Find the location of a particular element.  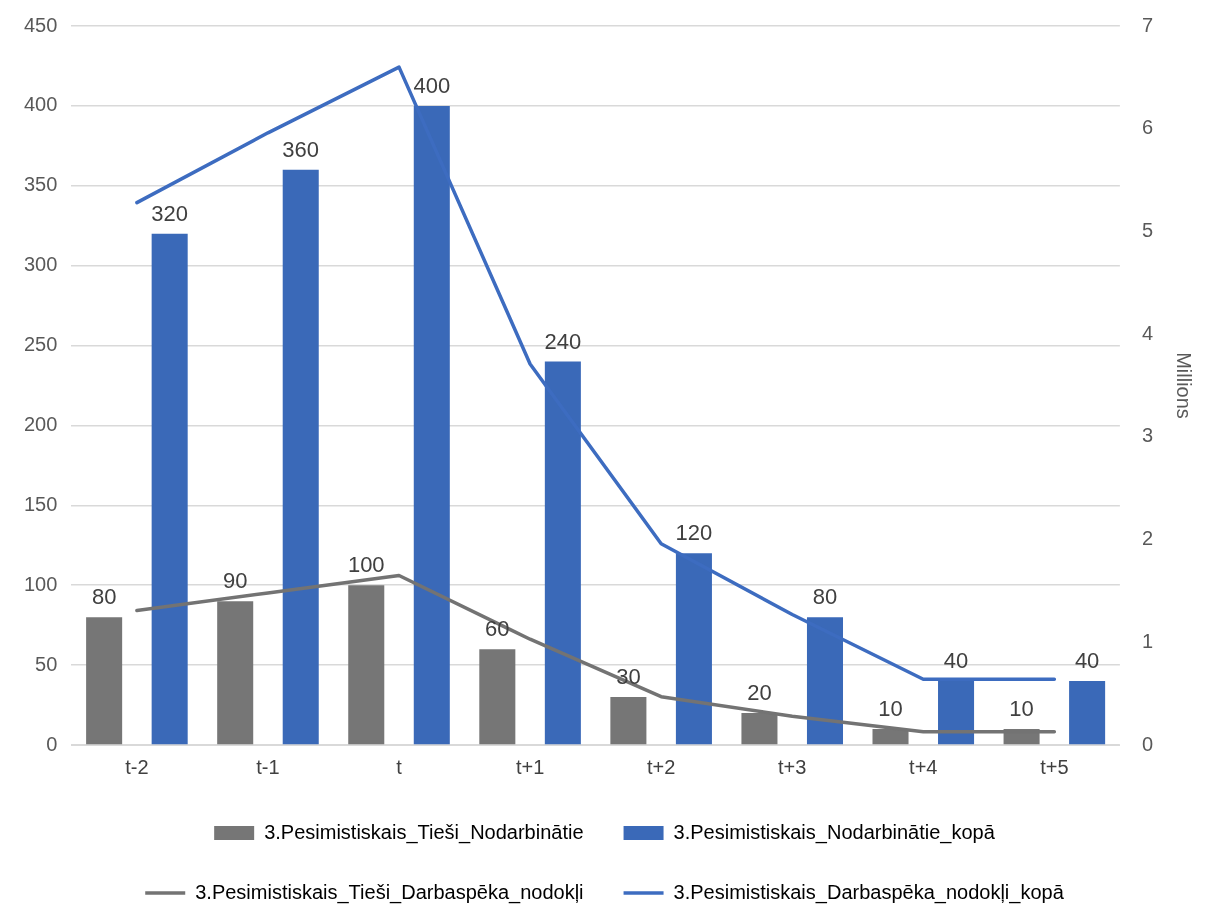

x-tick-label: t+1 is located at coordinates (530, 766).